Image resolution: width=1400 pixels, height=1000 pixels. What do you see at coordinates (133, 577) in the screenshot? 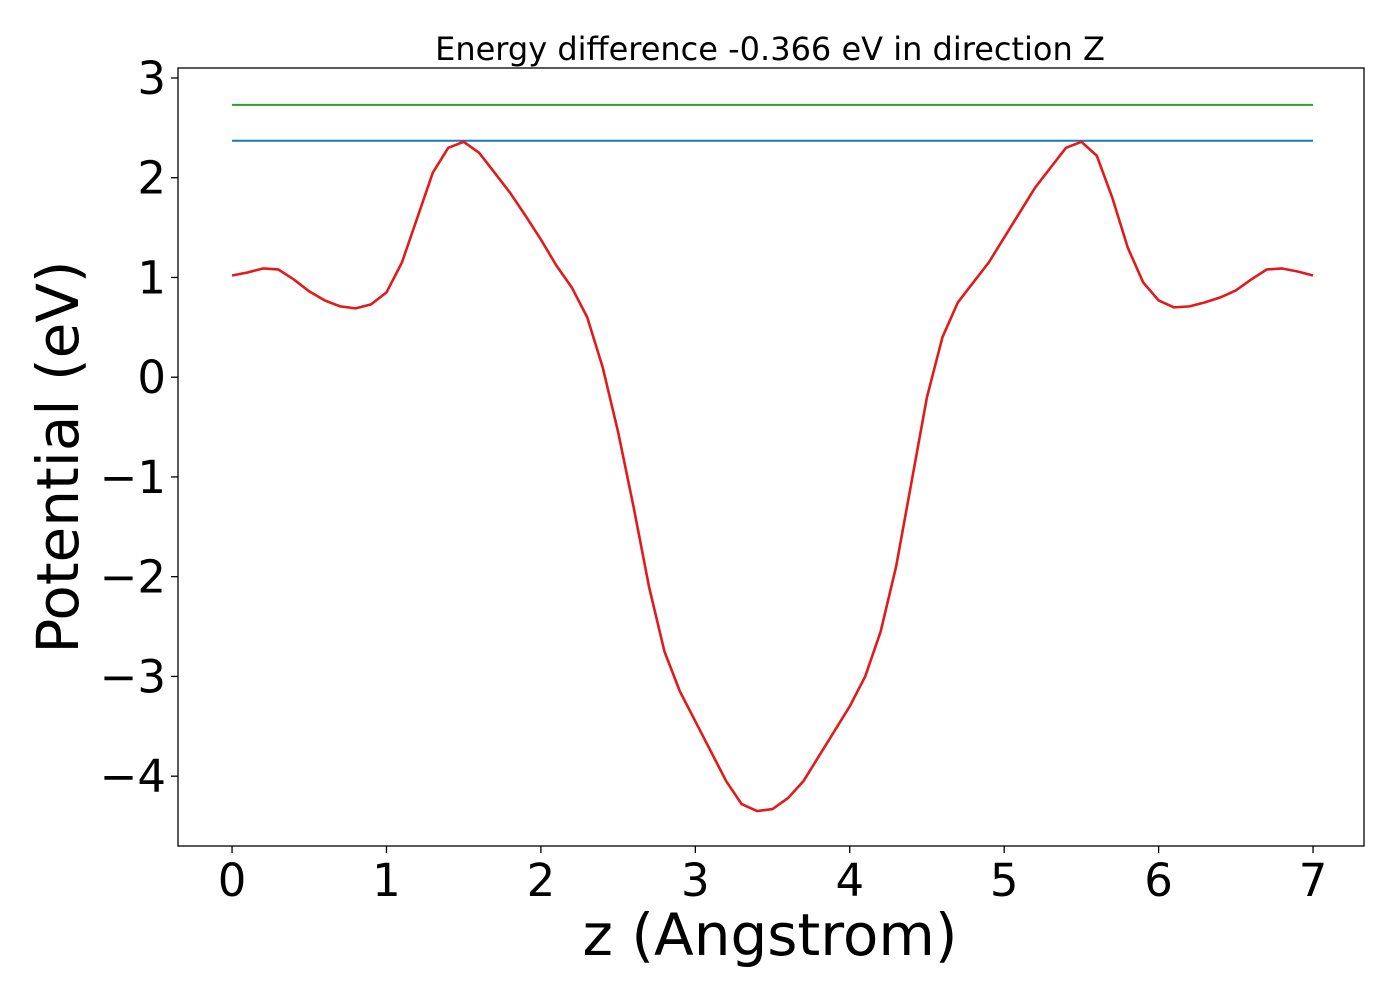
I see `y-tick-label: −2` at bounding box center [133, 577].